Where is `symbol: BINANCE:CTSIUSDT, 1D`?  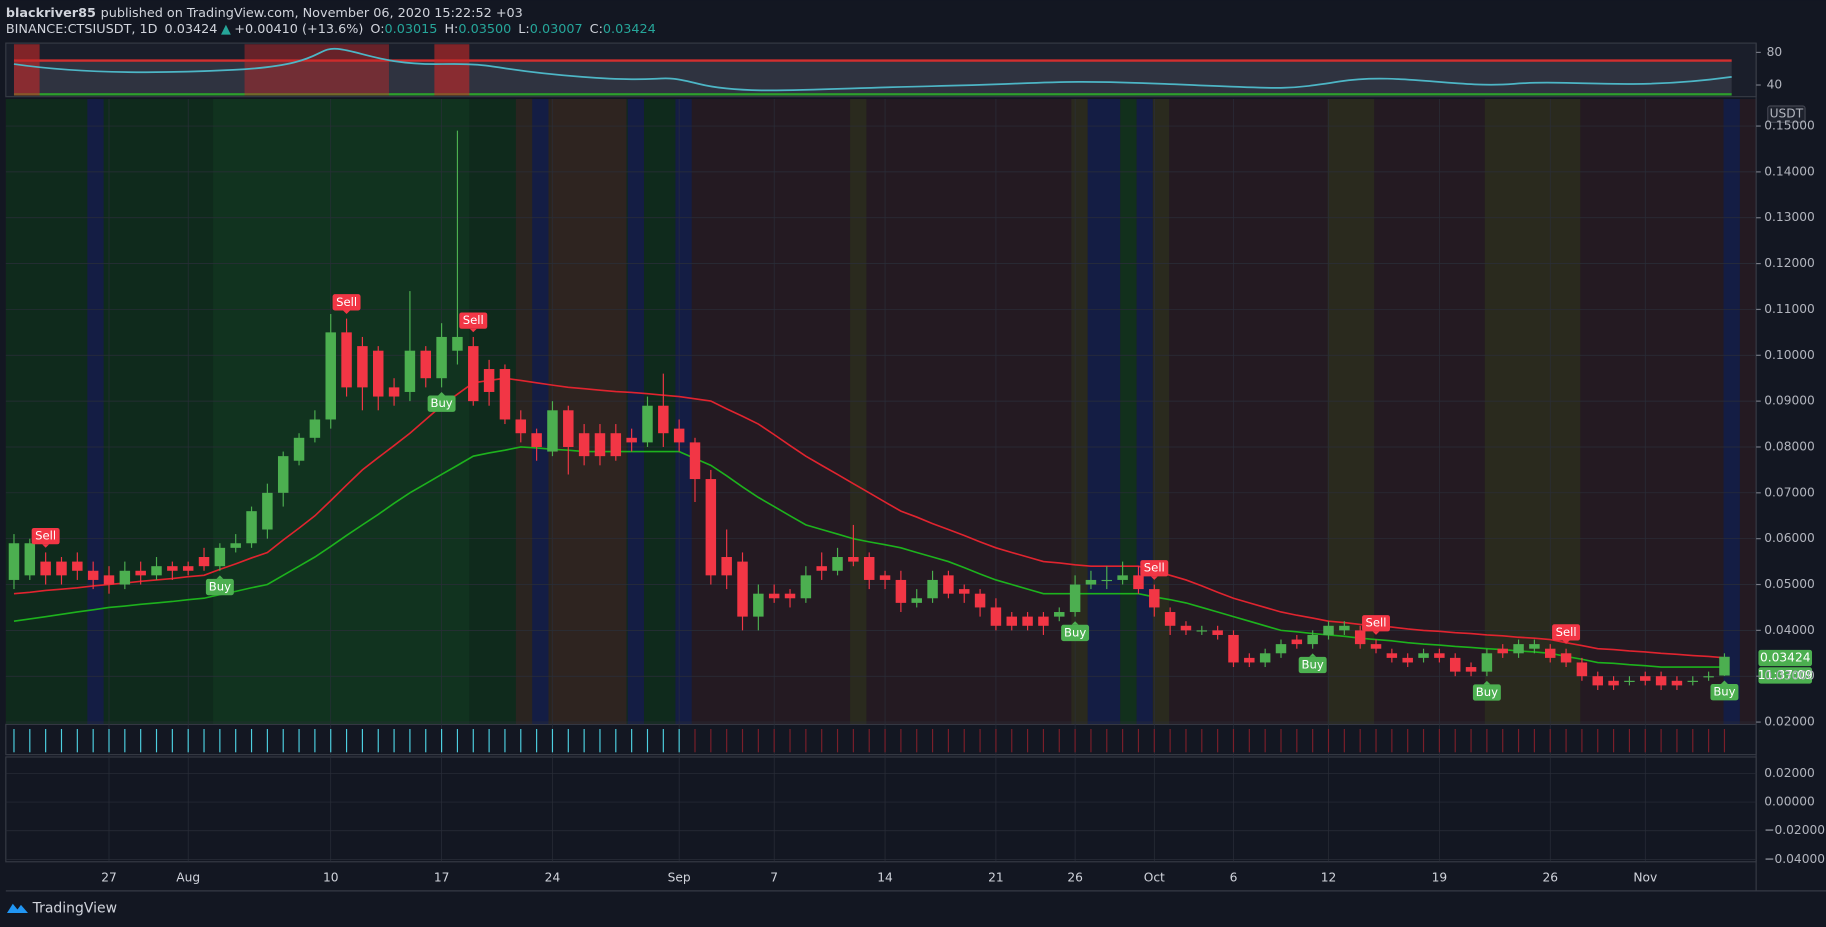
symbol: BINANCE:CTSIUSDT, 1D is located at coordinates (82, 29).